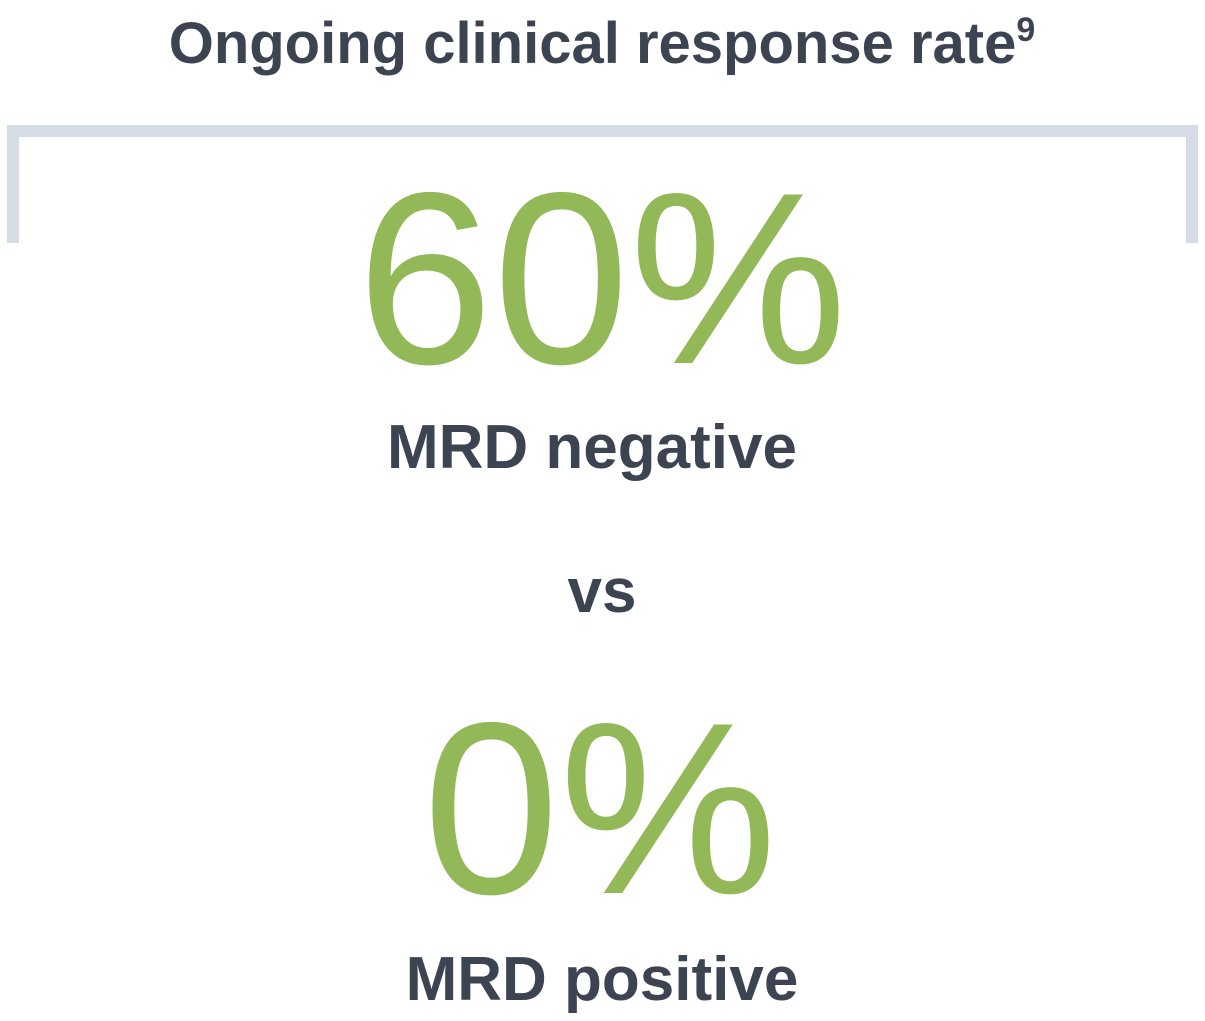 The image size is (1205, 1021). Describe the element at coordinates (592, 447) in the screenshot. I see `stat-label: MRD negative` at that location.